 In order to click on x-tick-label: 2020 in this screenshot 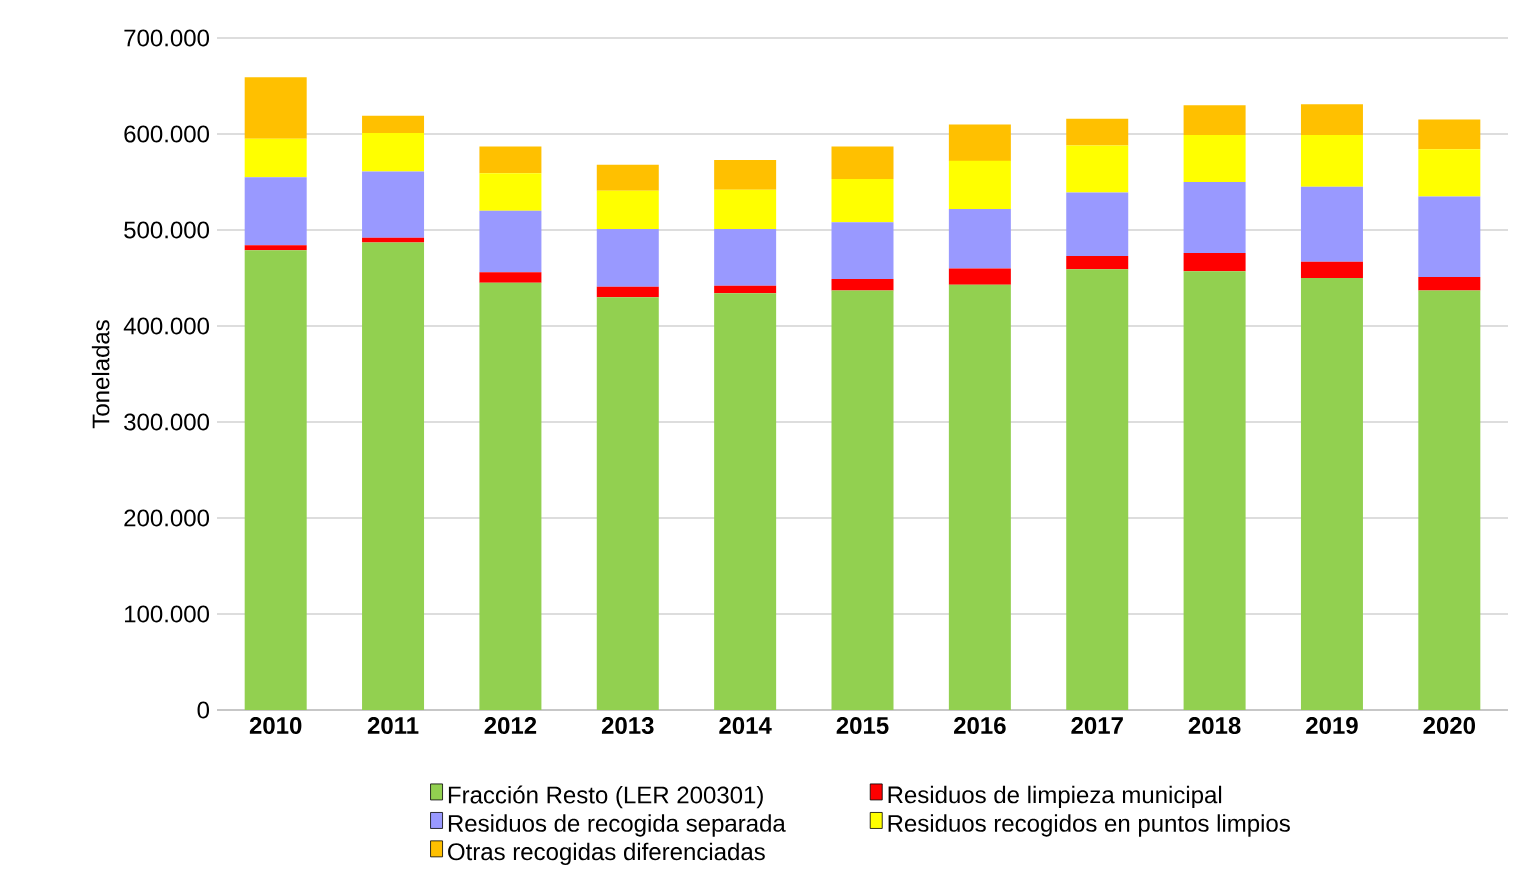, I will do `click(1449, 726)`.